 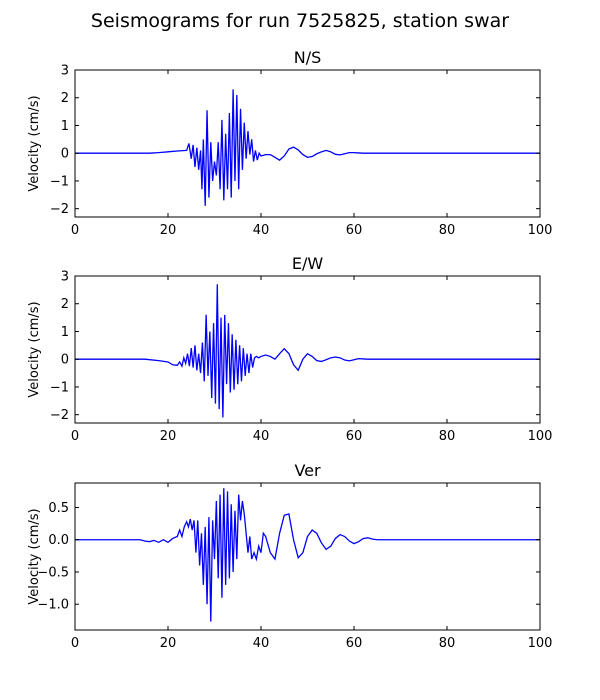 I want to click on y-tick-label: 0.5, so click(x=58, y=508).